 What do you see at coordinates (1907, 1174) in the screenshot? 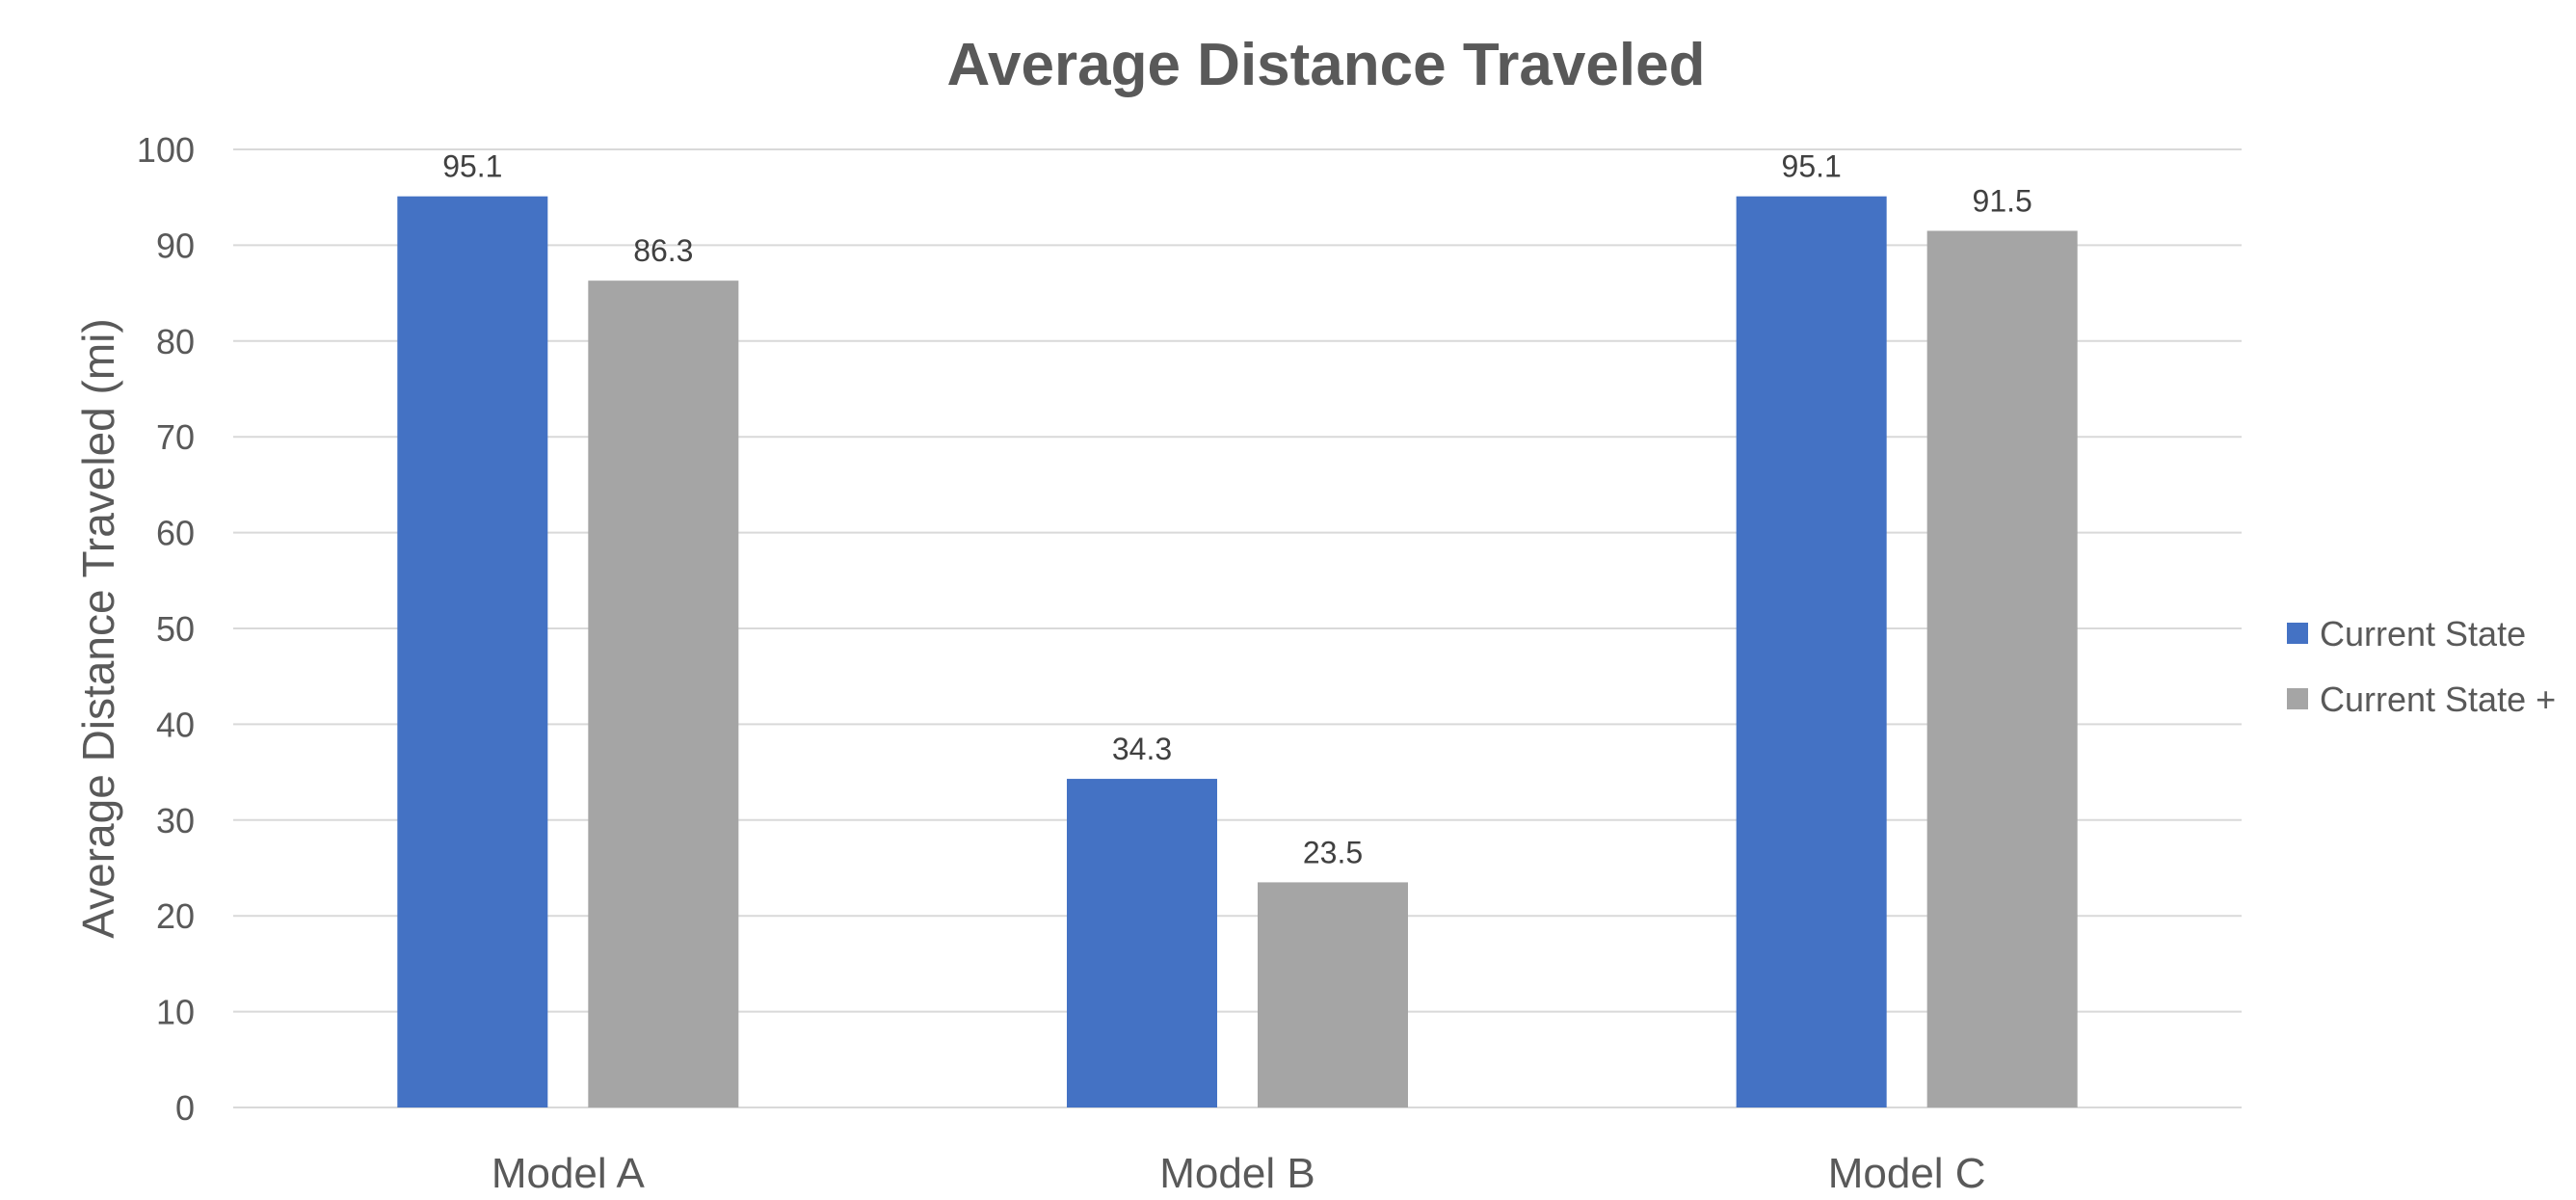
I see `x-category-label: Model C` at bounding box center [1907, 1174].